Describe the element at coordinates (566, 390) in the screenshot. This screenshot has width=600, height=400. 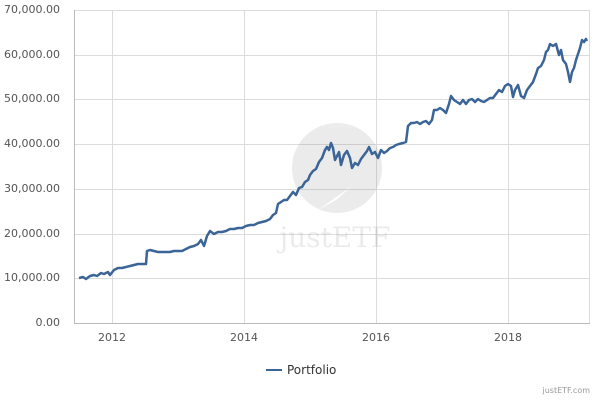
I see `credit-link: justETF.com` at that location.